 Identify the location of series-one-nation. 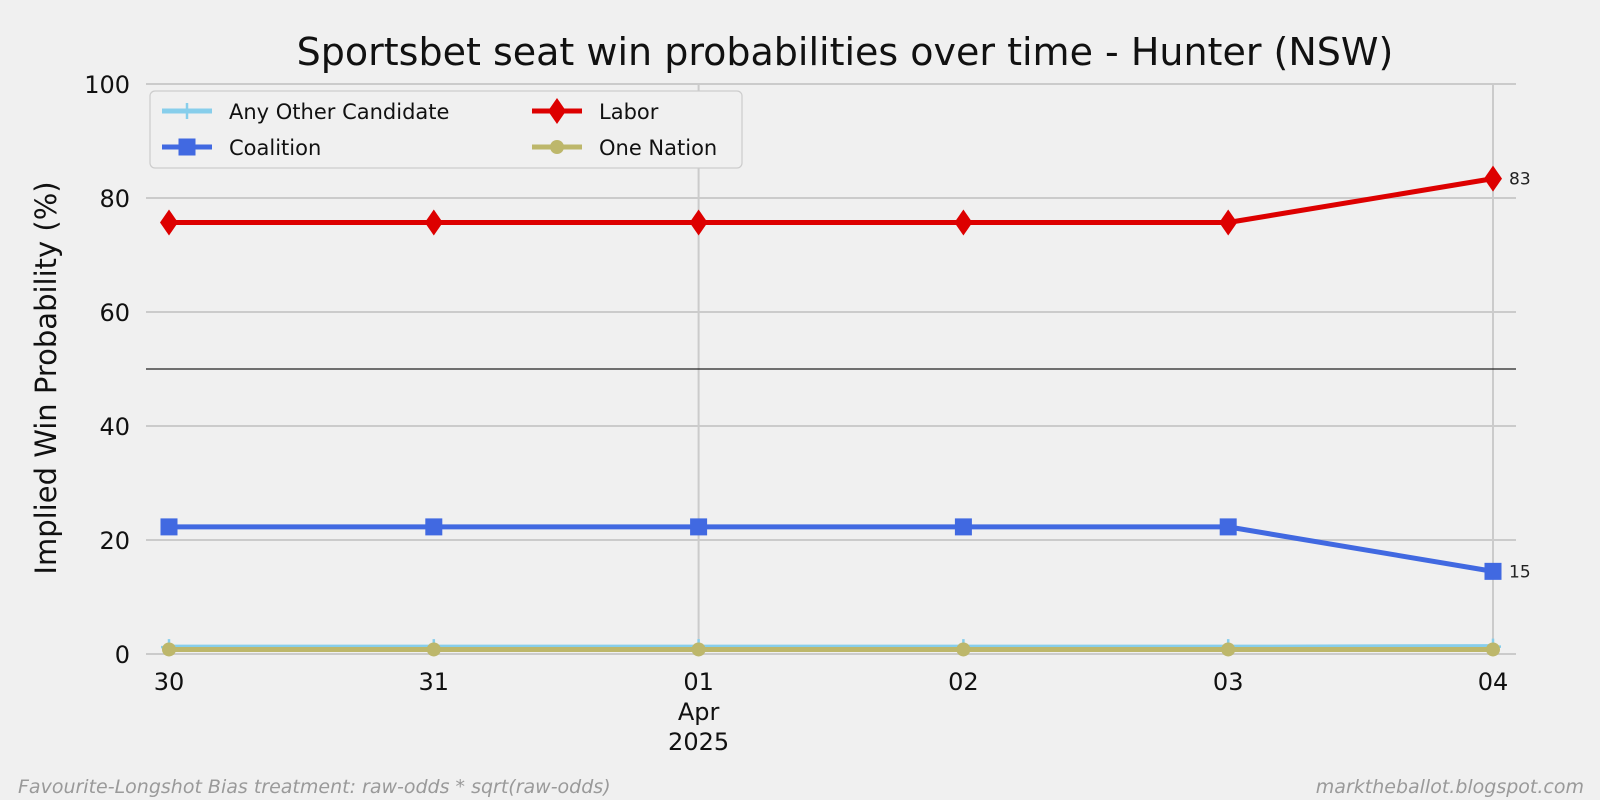
(831, 649).